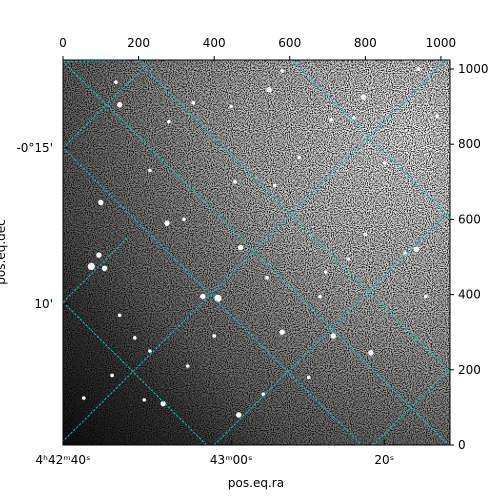 This screenshot has width=500, height=500. Describe the element at coordinates (34, 148) in the screenshot. I see `dec-tick-label: -0°15'` at that location.